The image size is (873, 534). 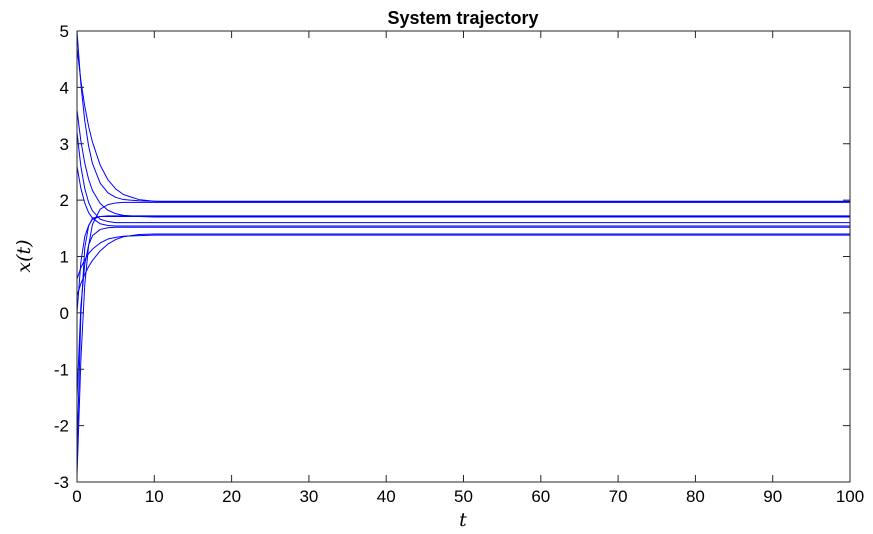 What do you see at coordinates (618, 496) in the screenshot?
I see `x-tick-label-7: 70` at bounding box center [618, 496].